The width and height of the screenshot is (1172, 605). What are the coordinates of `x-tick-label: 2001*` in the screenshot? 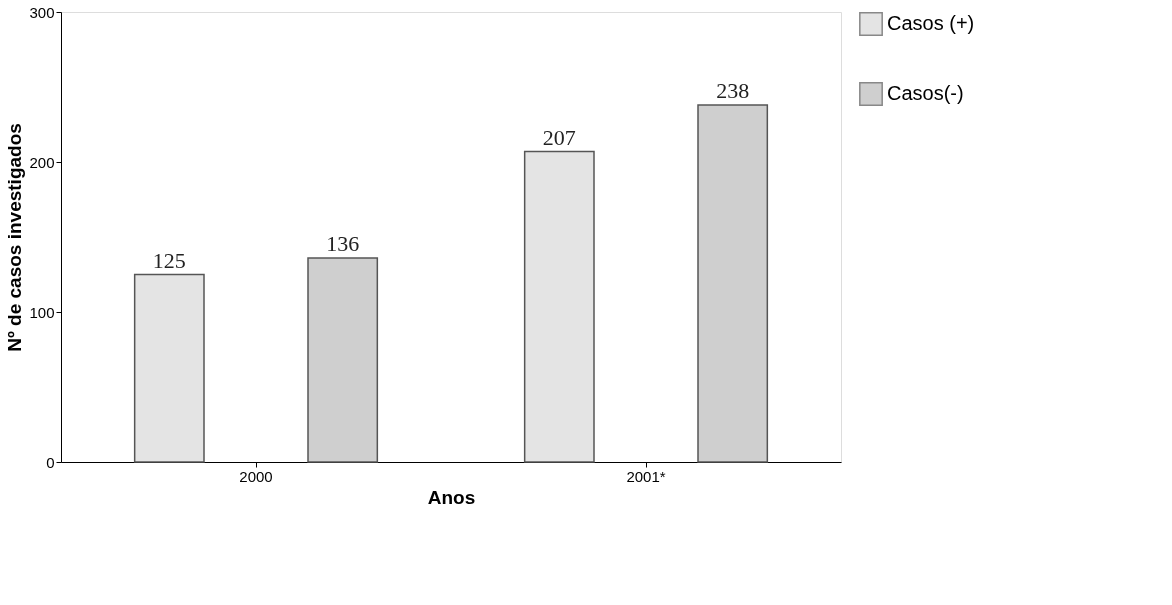 It's located at (646, 476).